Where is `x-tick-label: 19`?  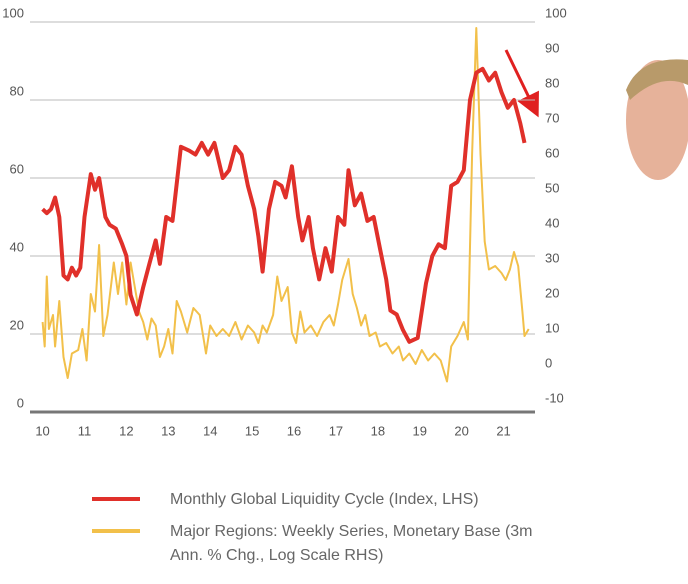
x-tick-label: 19 is located at coordinates (420, 430).